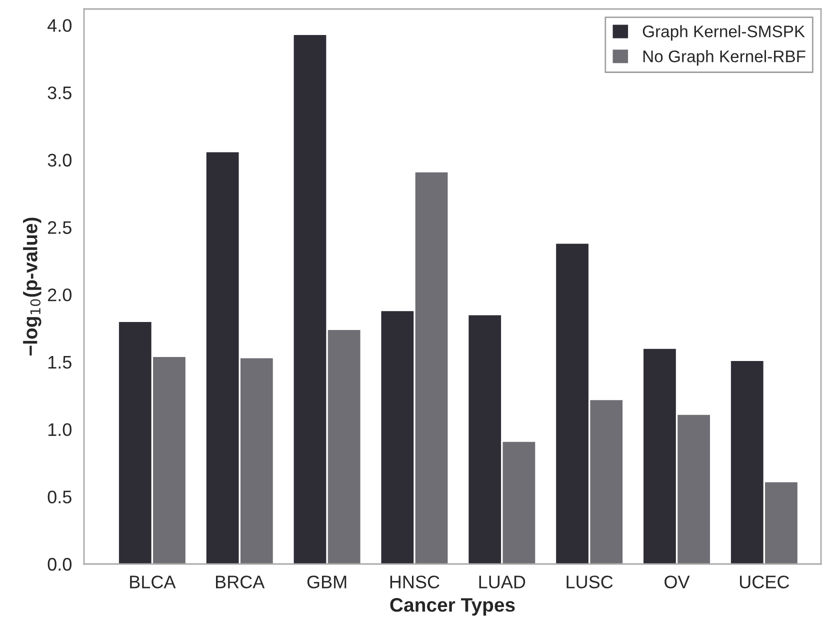  Describe the element at coordinates (60, 227) in the screenshot. I see `y-tick-label: 2.5` at that location.